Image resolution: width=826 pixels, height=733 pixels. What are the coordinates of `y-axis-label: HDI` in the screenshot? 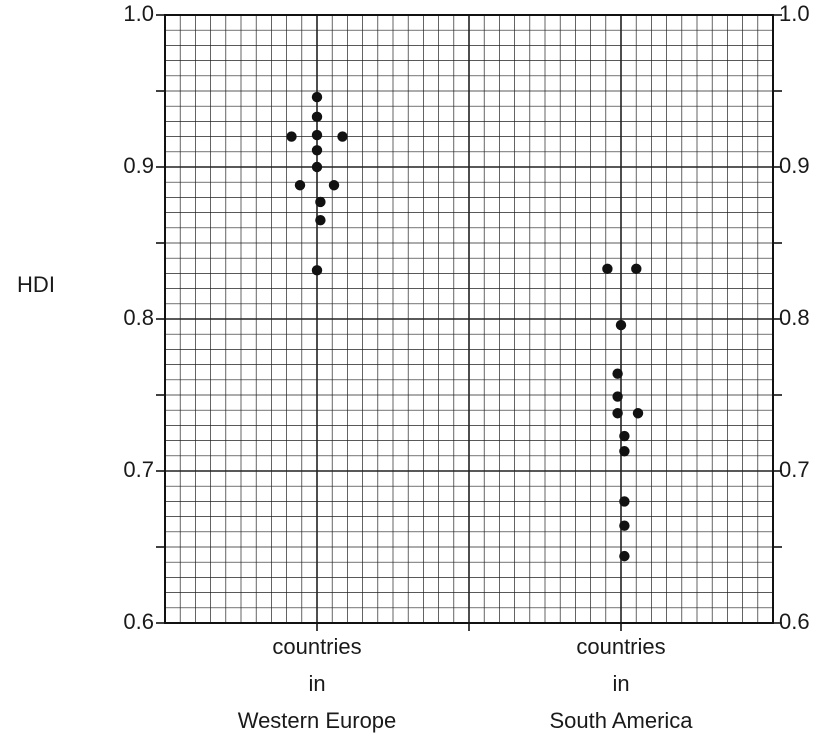 It's located at (36, 284).